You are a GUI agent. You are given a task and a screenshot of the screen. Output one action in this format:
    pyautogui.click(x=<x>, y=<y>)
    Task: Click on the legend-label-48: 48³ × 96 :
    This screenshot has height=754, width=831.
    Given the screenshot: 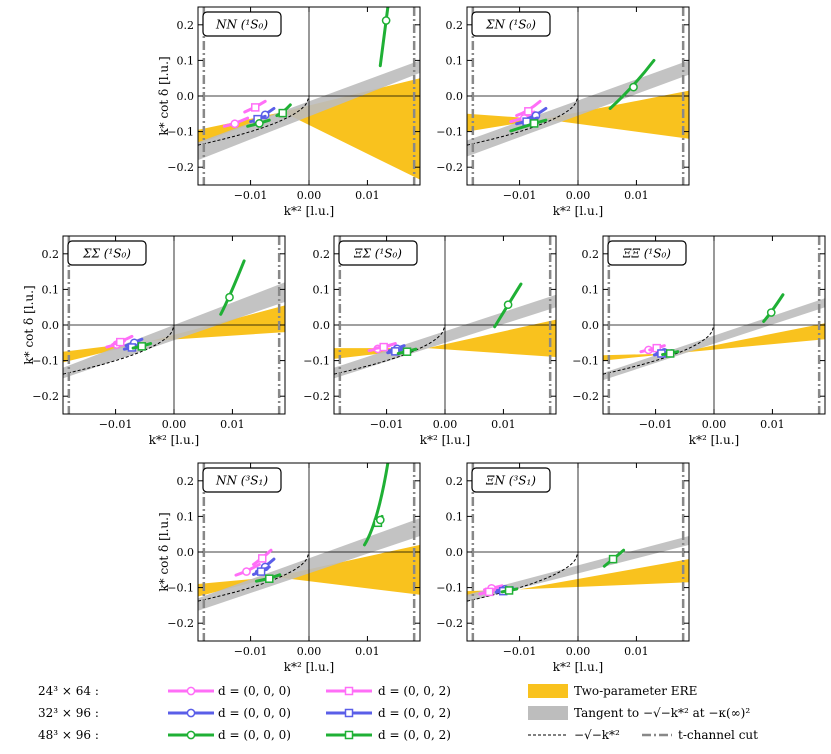 What is the action you would take?
    pyautogui.click(x=68, y=735)
    